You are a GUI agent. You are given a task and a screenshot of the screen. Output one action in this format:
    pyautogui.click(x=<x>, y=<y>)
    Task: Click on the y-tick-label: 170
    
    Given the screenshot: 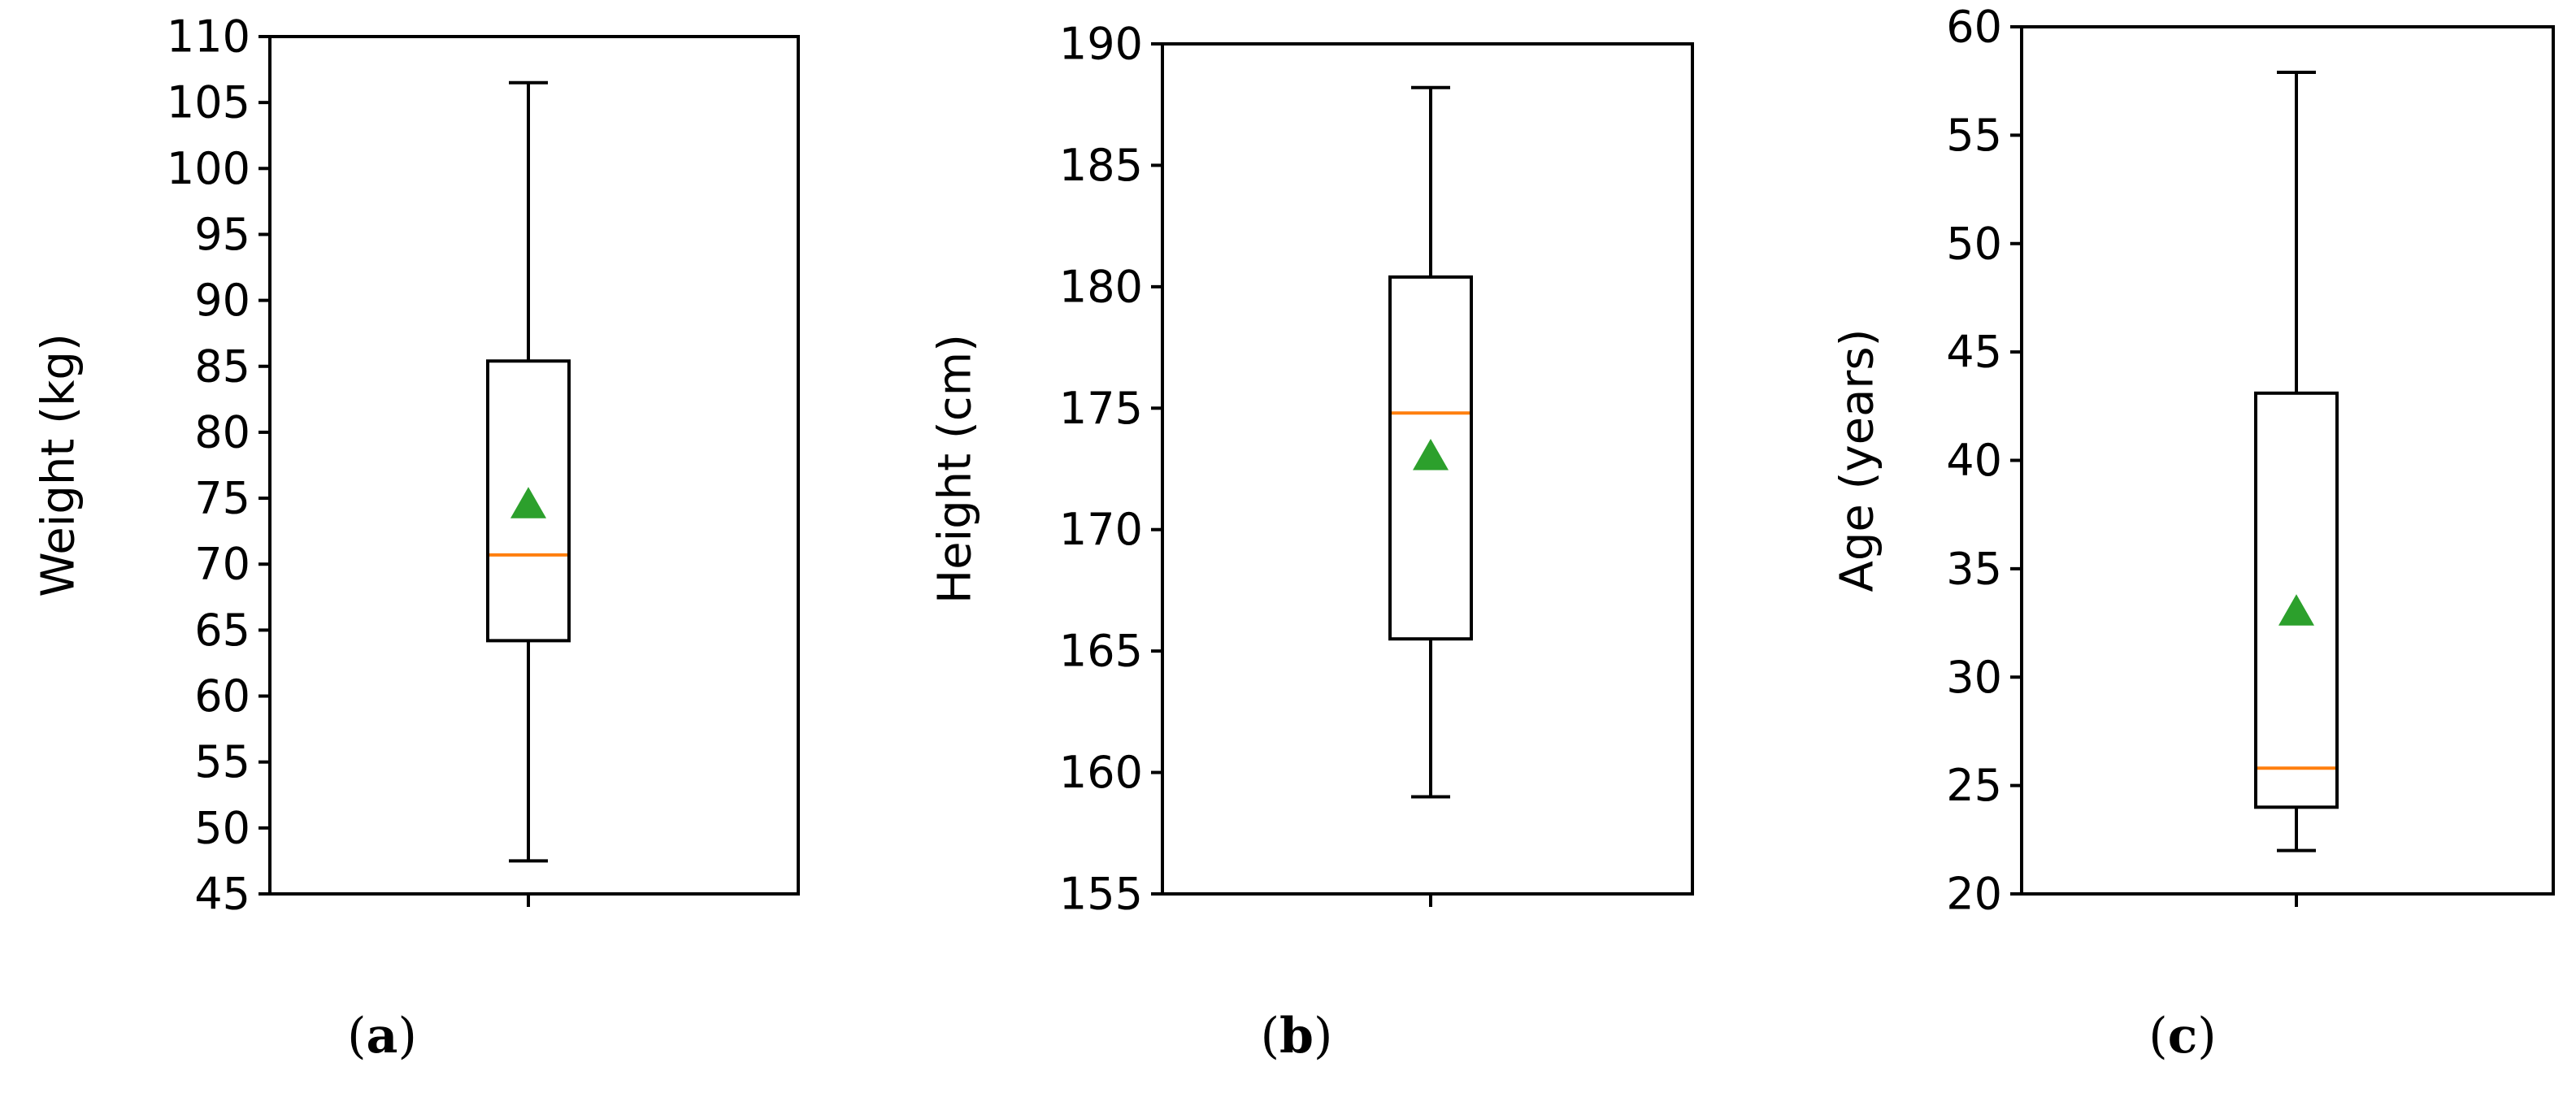 What is the action you would take?
    pyautogui.click(x=1101, y=529)
    